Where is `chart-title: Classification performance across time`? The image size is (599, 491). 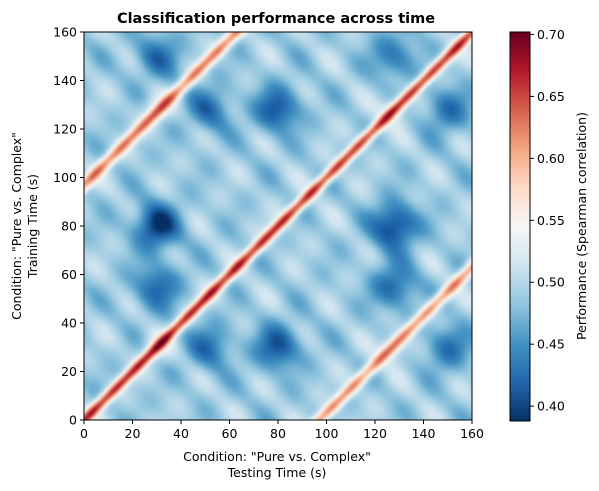 chart-title: Classification performance across time is located at coordinates (276, 19).